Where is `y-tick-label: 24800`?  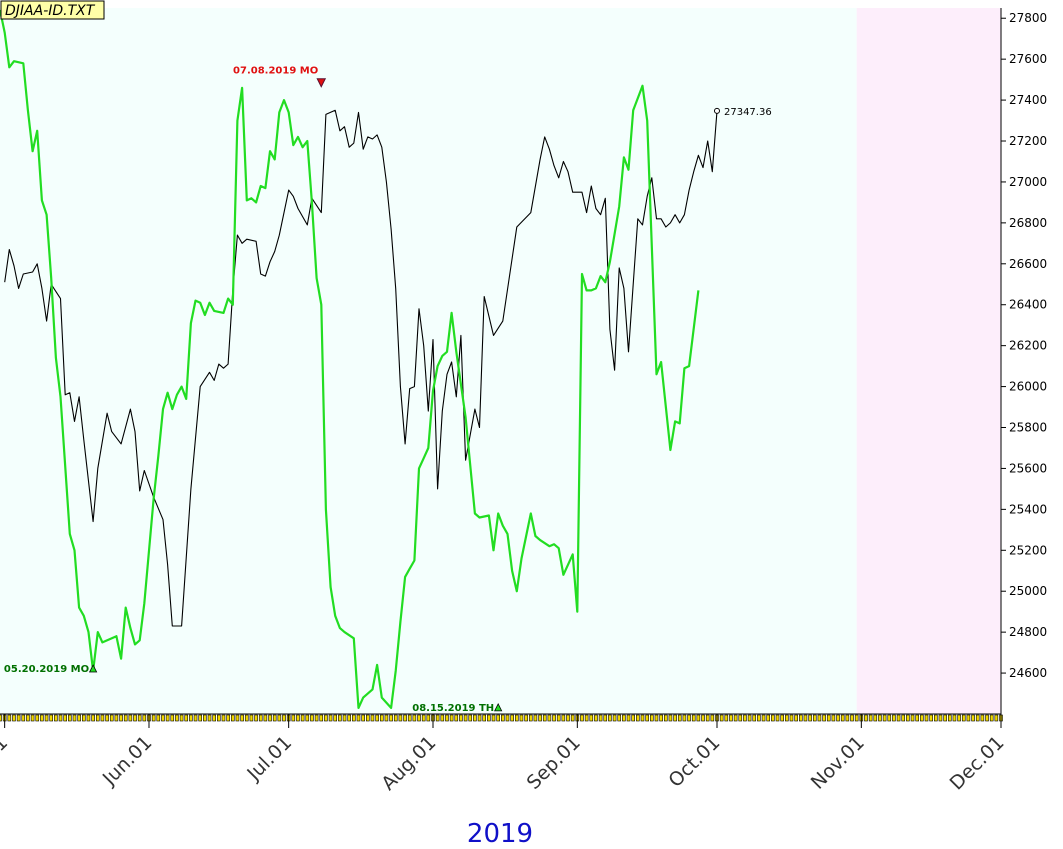
y-tick-label: 24800 is located at coordinates (1028, 632).